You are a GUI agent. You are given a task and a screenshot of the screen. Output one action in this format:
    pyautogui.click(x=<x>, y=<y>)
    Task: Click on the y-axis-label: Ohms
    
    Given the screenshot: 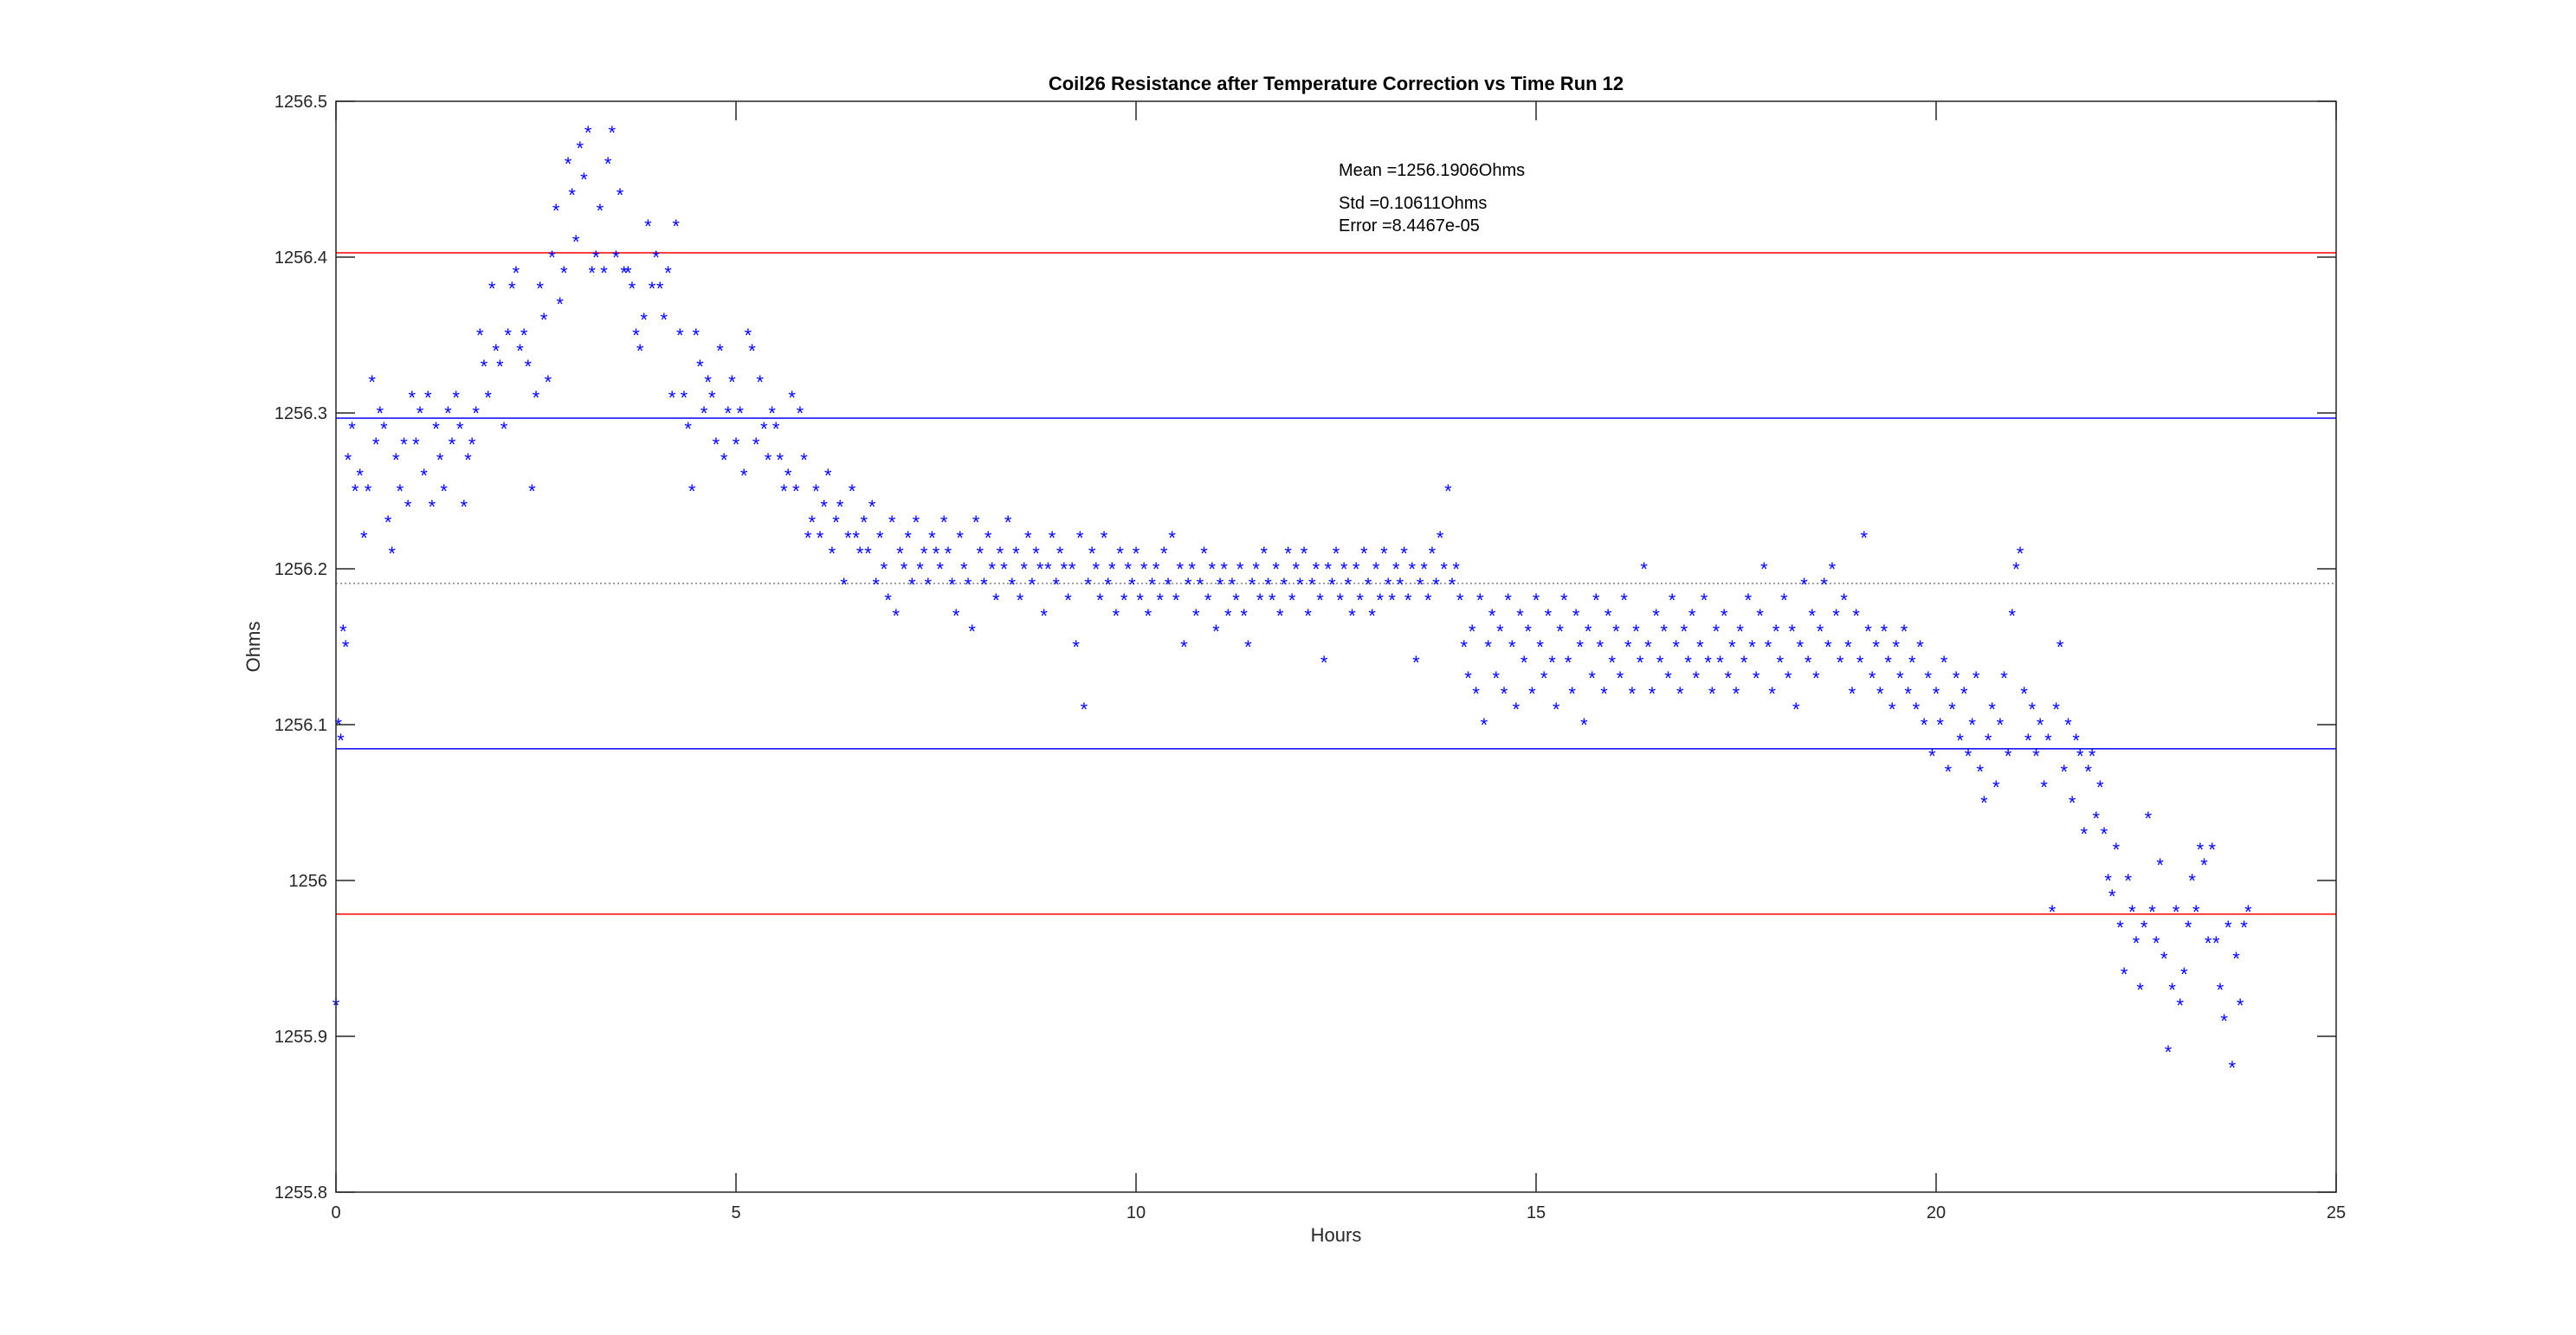 What is the action you would take?
    pyautogui.click(x=253, y=648)
    